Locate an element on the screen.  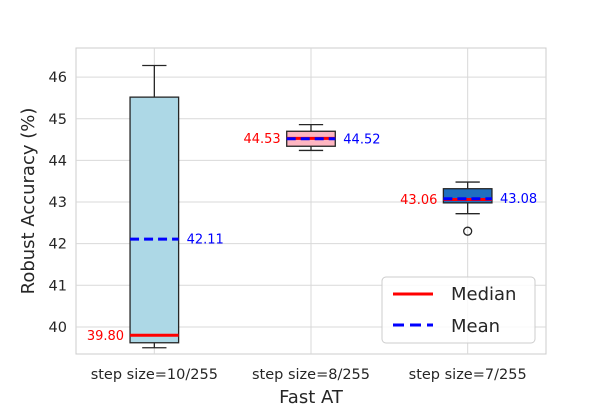
y-tick-label: 46 is located at coordinates (58, 78).